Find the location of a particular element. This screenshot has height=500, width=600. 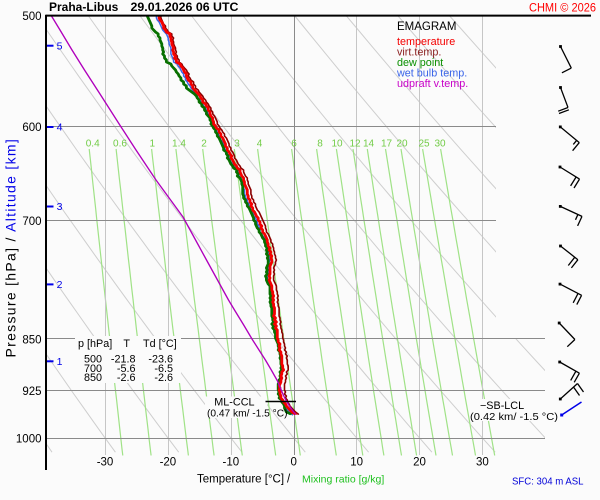

svg-text: 5 is located at coordinates (60, 46).